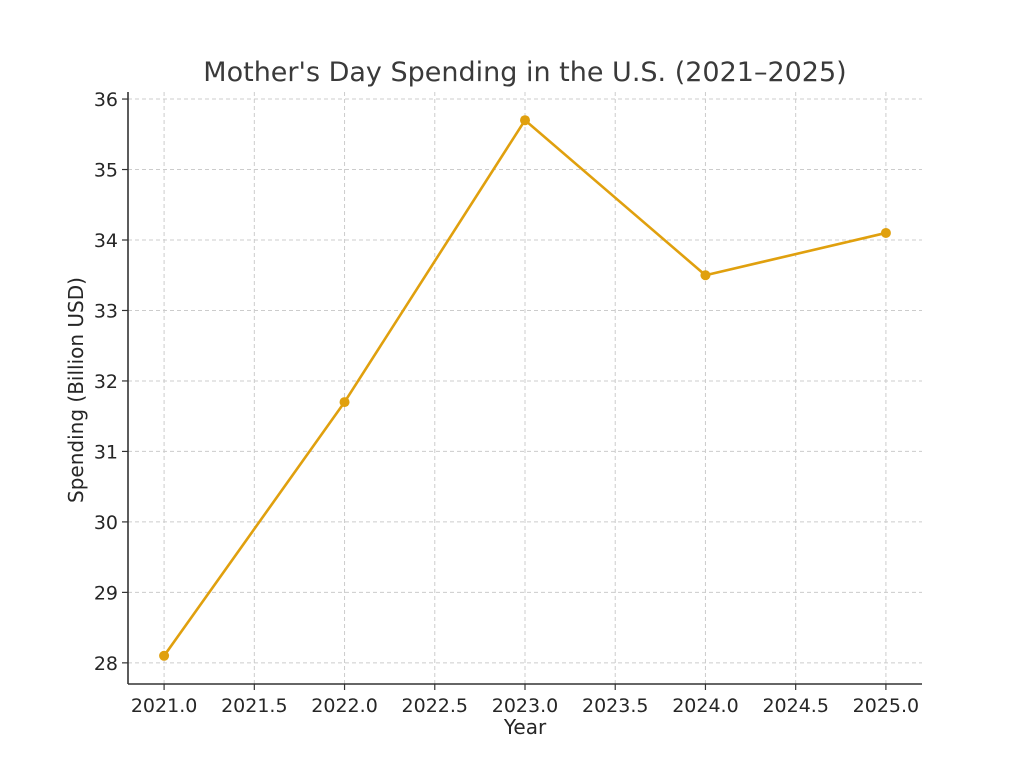 The image size is (1024, 768). I want to click on x-tick-label: 2024.0, so click(705, 706).